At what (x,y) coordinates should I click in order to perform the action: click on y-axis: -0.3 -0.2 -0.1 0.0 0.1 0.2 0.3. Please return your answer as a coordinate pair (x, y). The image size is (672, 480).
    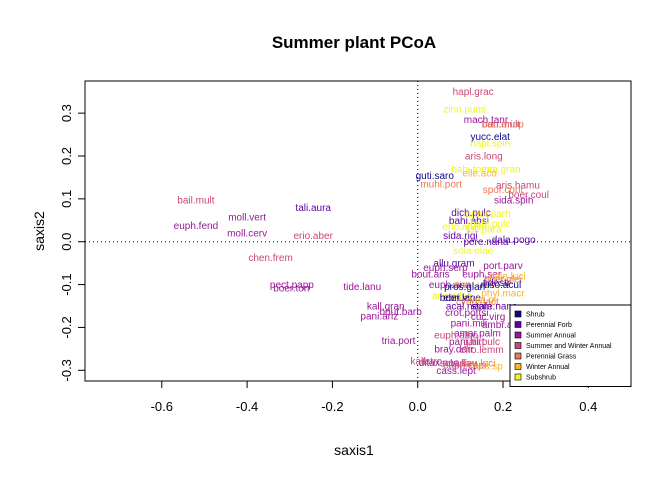
    Looking at the image, I should click on (72, 242).